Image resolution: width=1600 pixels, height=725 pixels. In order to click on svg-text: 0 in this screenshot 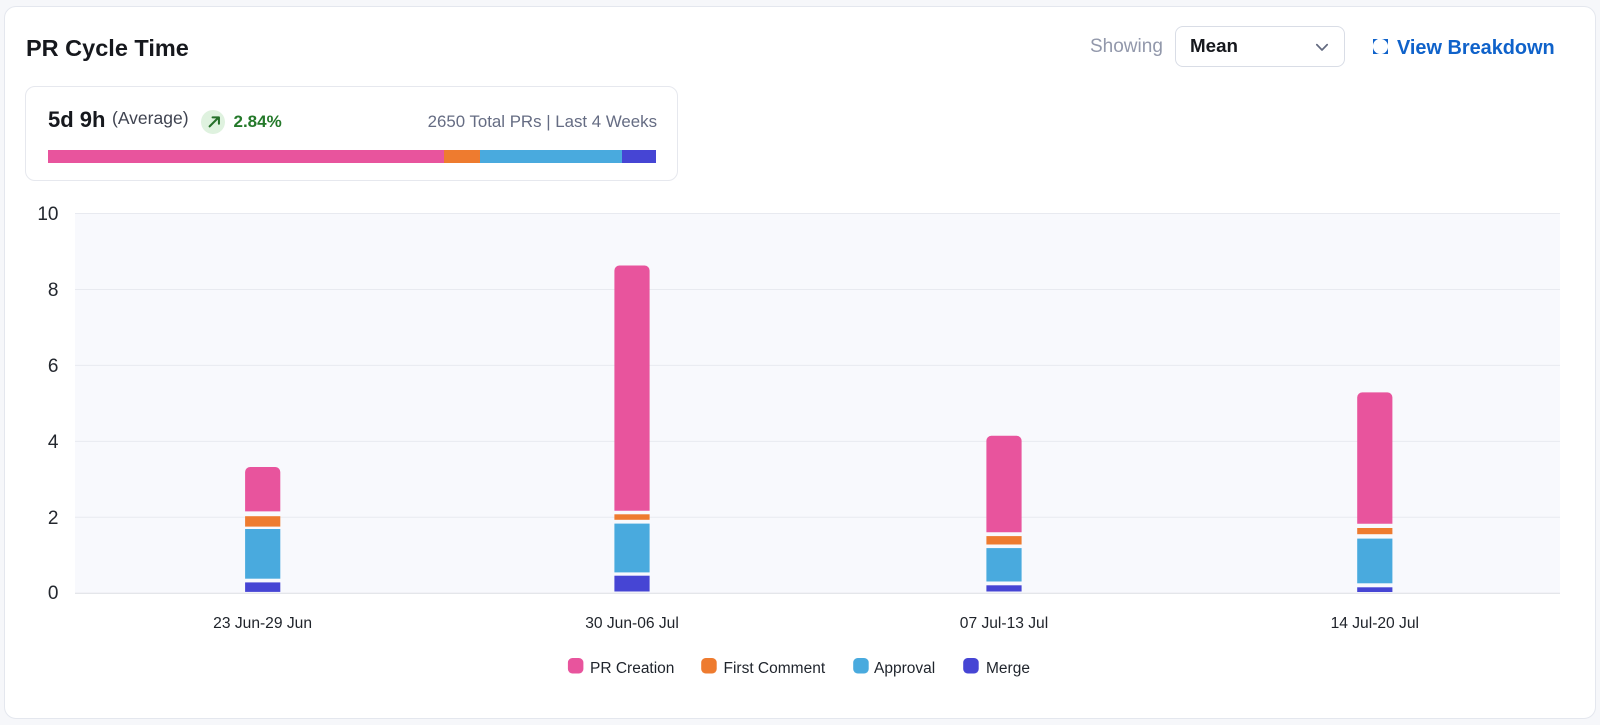, I will do `click(53, 593)`.